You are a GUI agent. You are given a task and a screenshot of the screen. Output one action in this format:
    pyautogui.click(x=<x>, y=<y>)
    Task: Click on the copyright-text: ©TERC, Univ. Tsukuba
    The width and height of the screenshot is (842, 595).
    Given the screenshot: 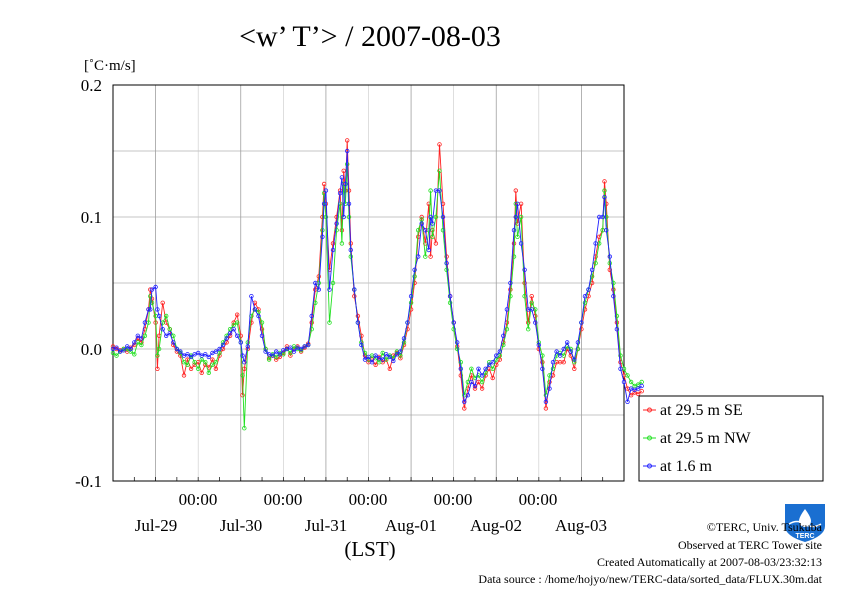 What is the action you would take?
    pyautogui.click(x=765, y=527)
    